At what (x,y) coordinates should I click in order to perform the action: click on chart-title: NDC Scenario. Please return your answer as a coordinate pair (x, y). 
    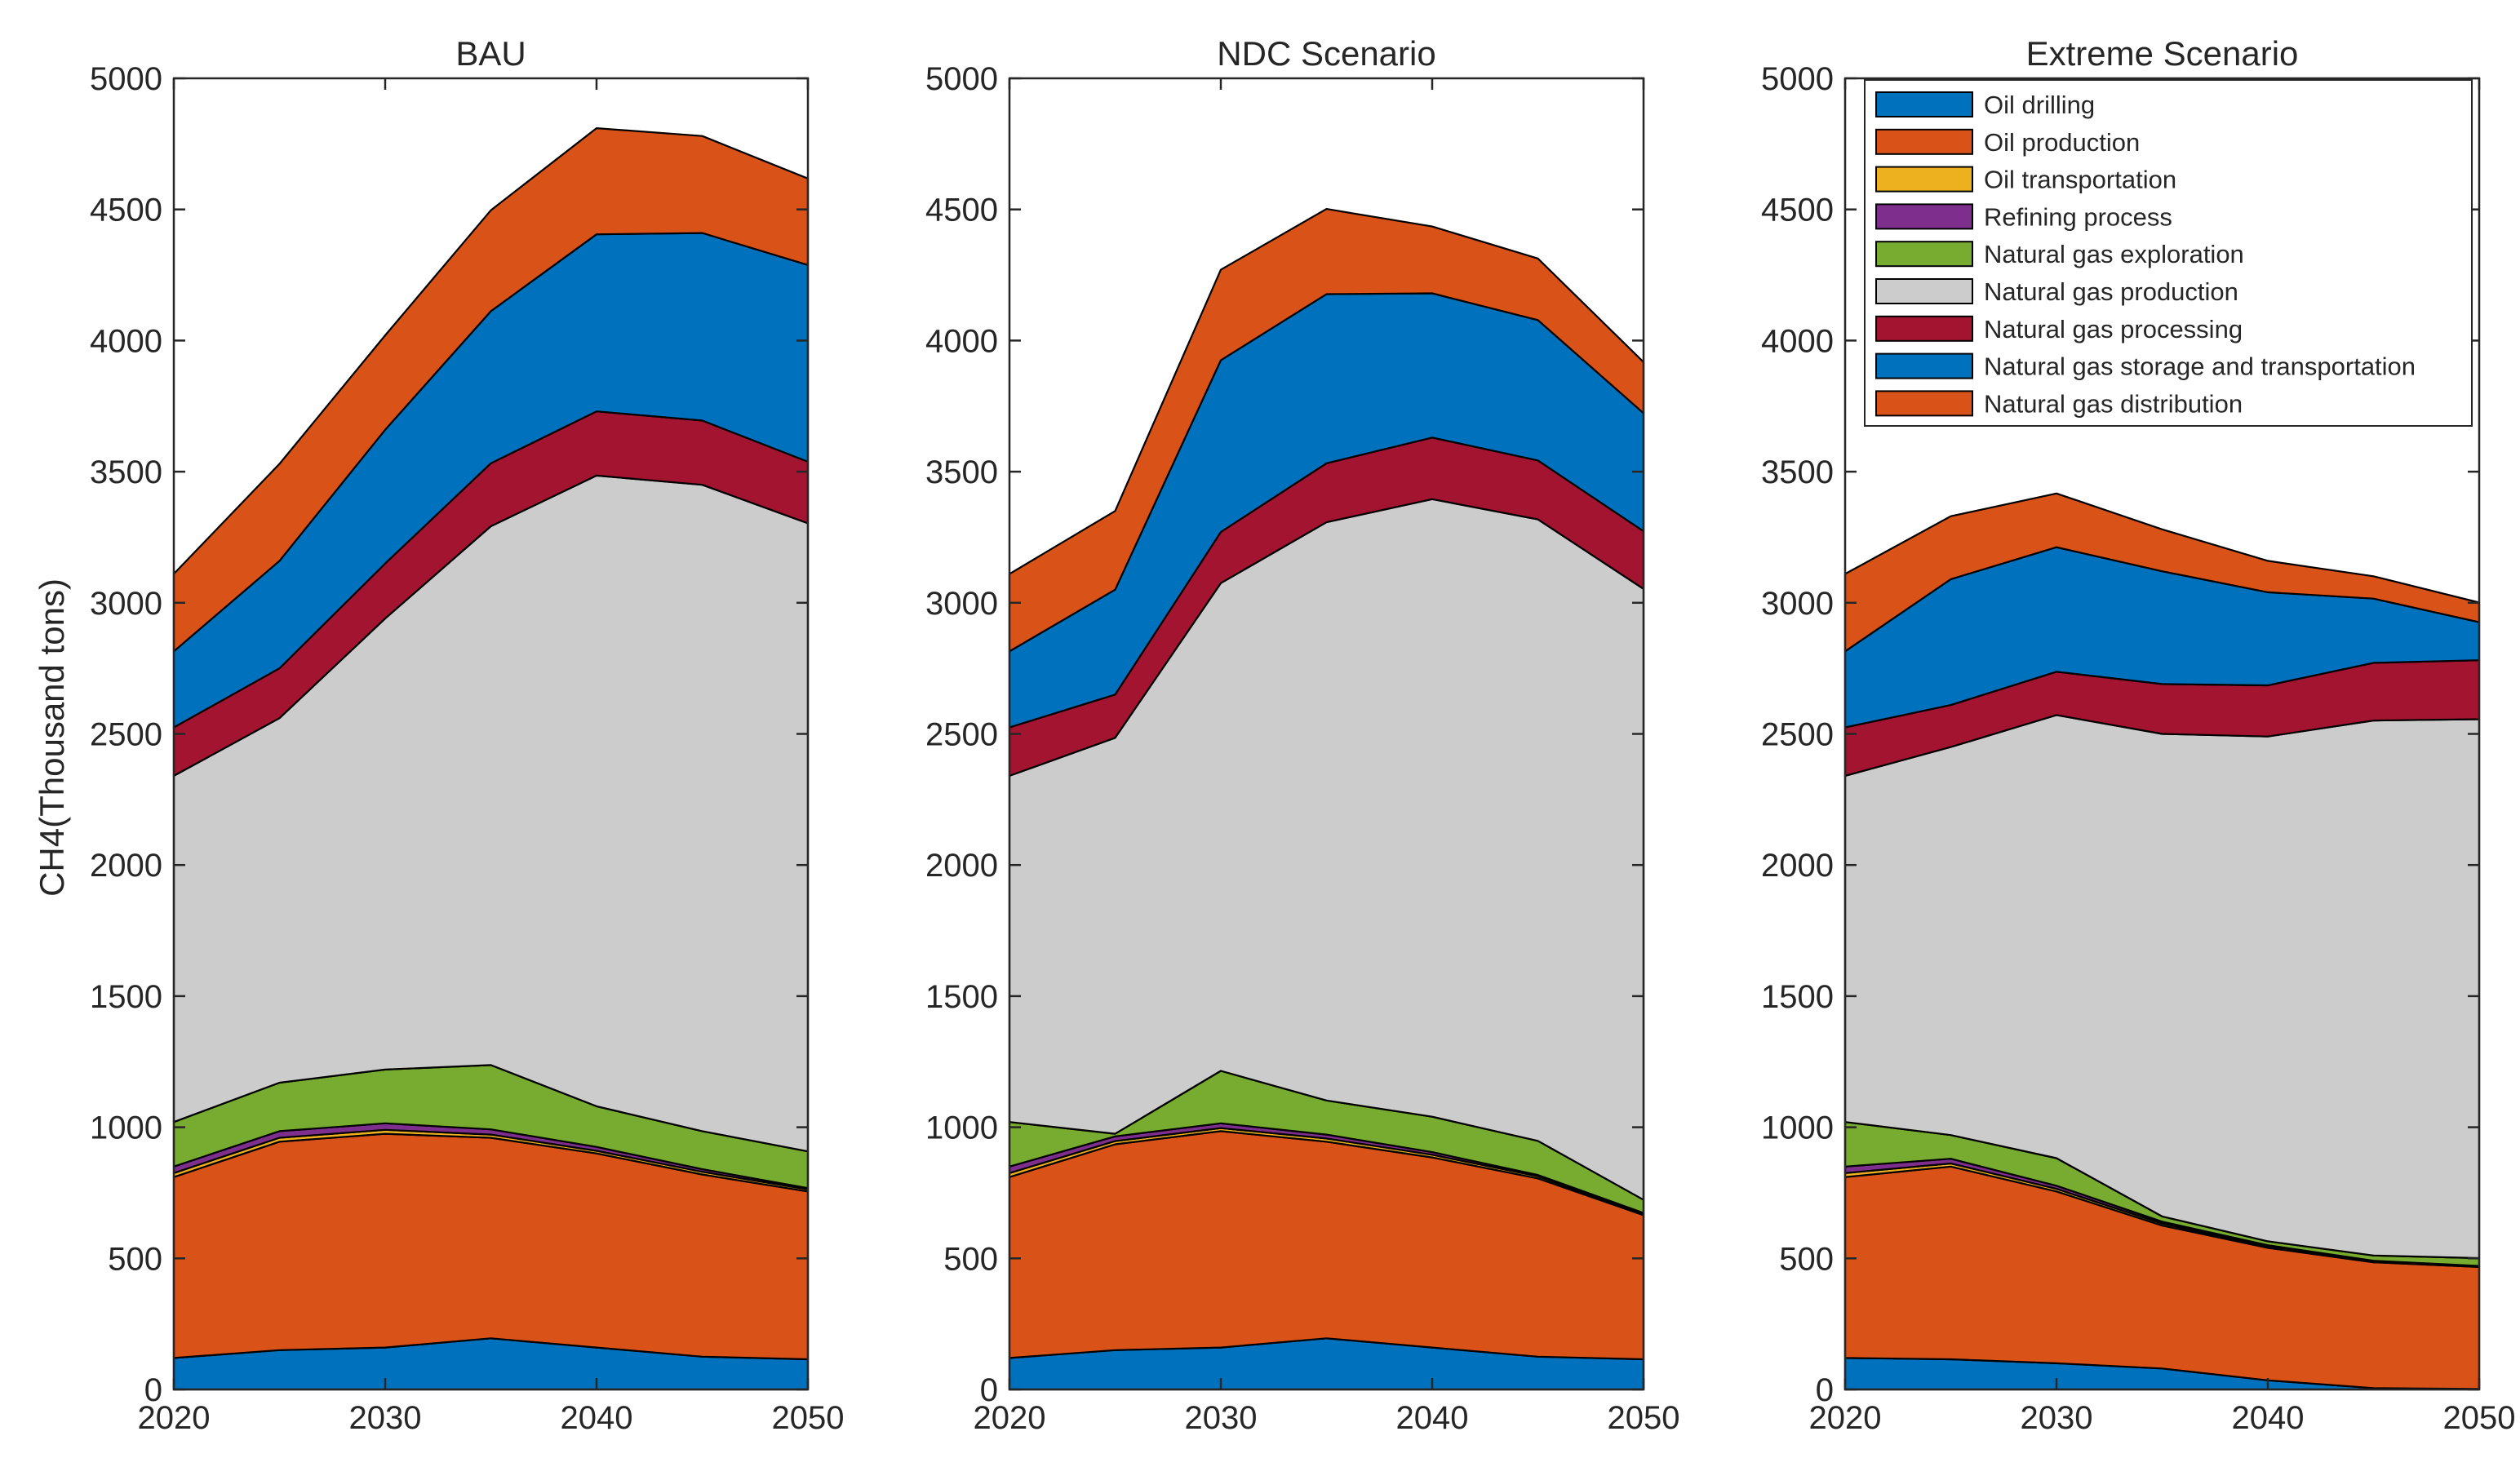
    Looking at the image, I should click on (1326, 53).